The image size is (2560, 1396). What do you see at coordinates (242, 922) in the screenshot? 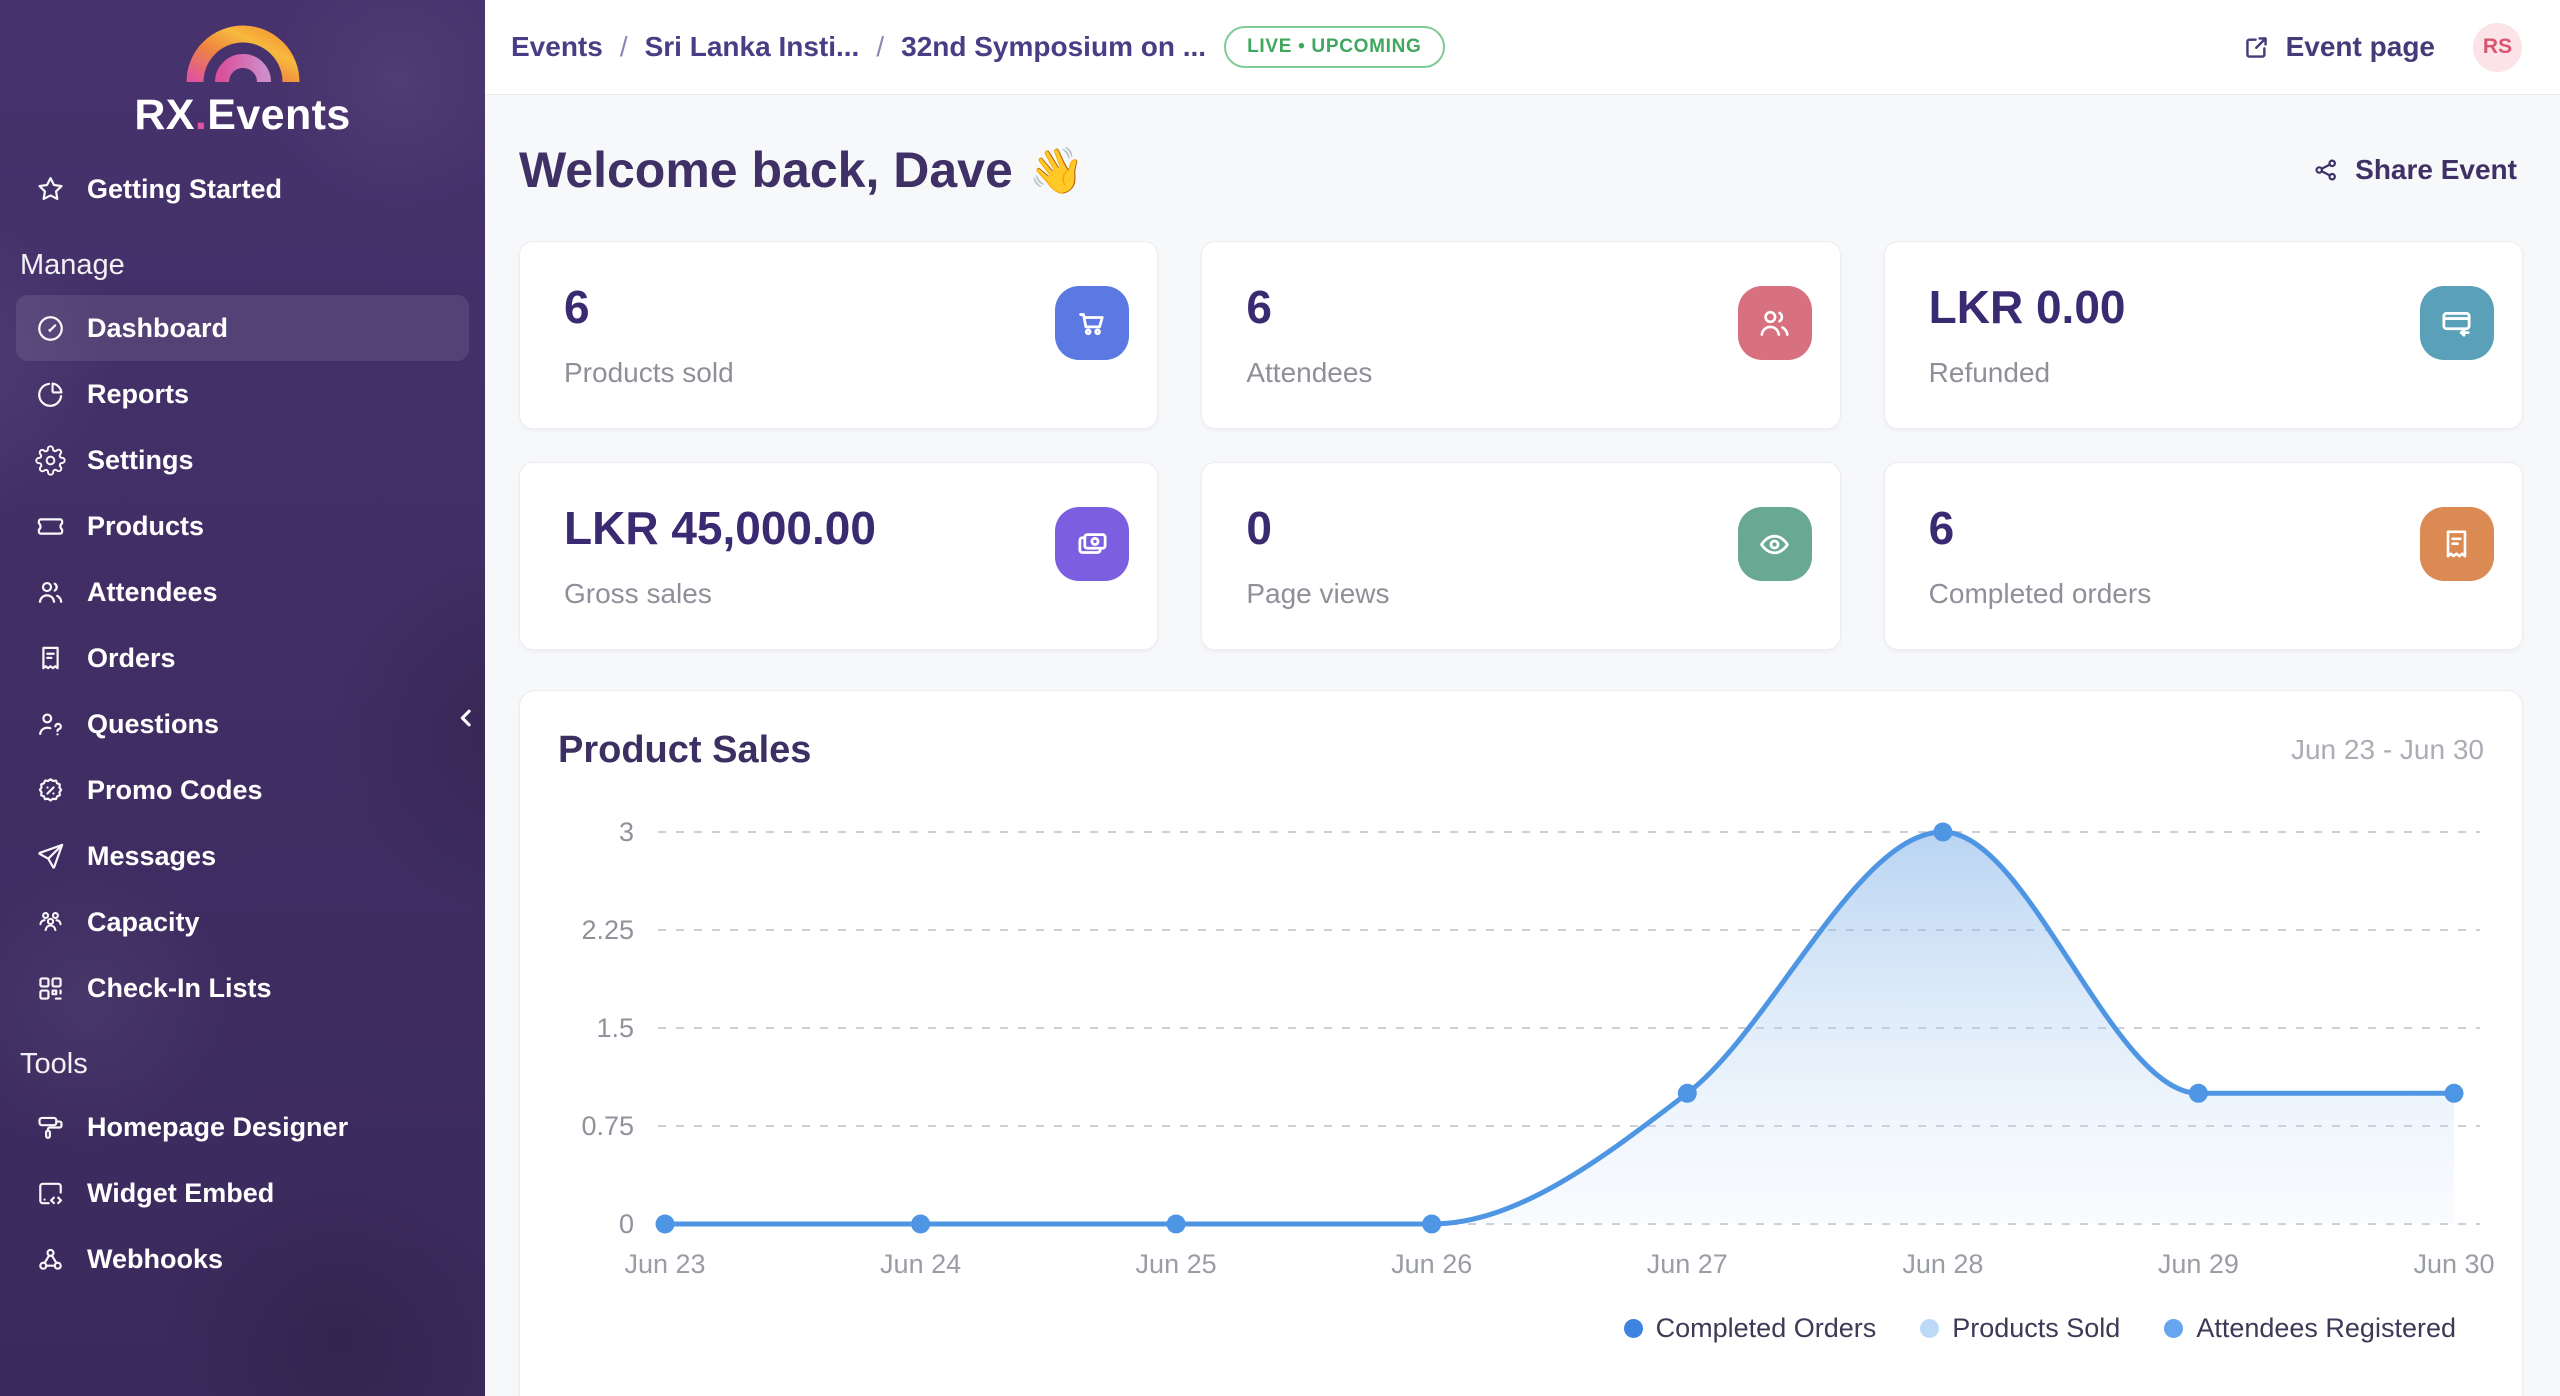
I see `sidebar-item-capacity: Capacity` at bounding box center [242, 922].